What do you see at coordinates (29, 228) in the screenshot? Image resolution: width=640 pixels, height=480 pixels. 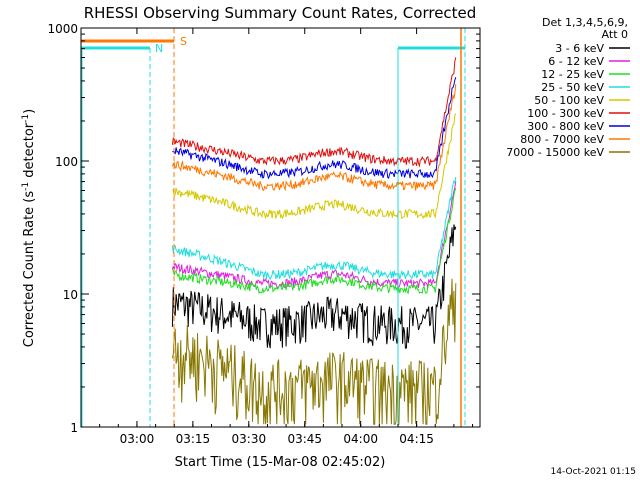 I see `y-axis-label: Corrected Count Rate (s-1 detector-1)` at bounding box center [29, 228].